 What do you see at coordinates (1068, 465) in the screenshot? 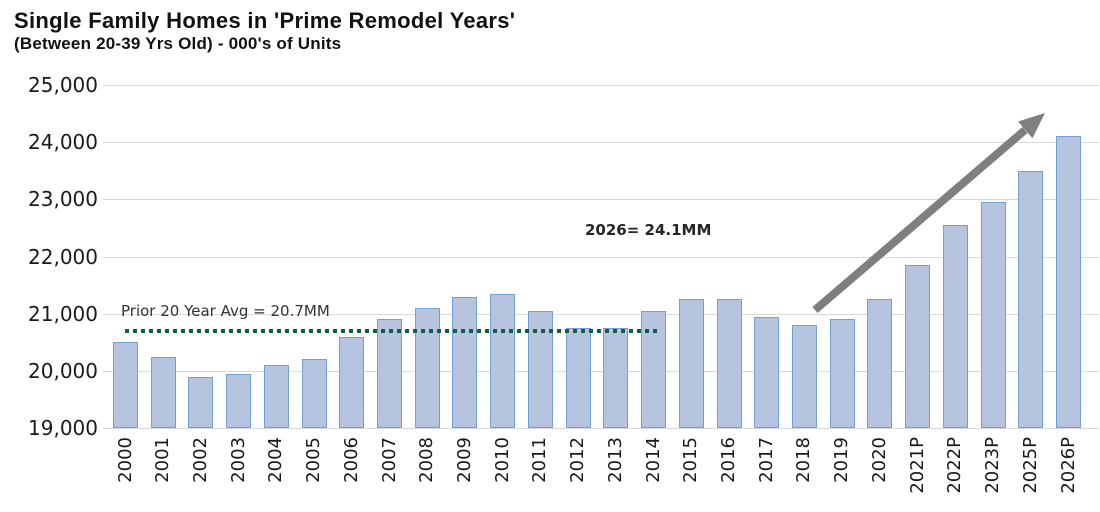
I see `x-tick-label-2026P: 2026P` at bounding box center [1068, 465].